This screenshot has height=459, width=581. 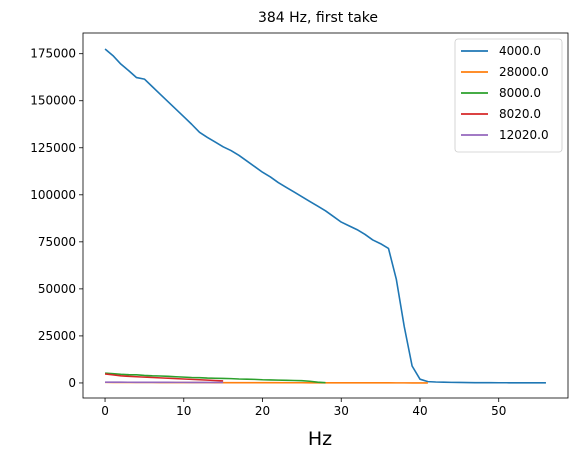 What do you see at coordinates (56, 218) in the screenshot?
I see `y-axis: 0 25000 50000 75000 100000 125000 150000 175000` at bounding box center [56, 218].